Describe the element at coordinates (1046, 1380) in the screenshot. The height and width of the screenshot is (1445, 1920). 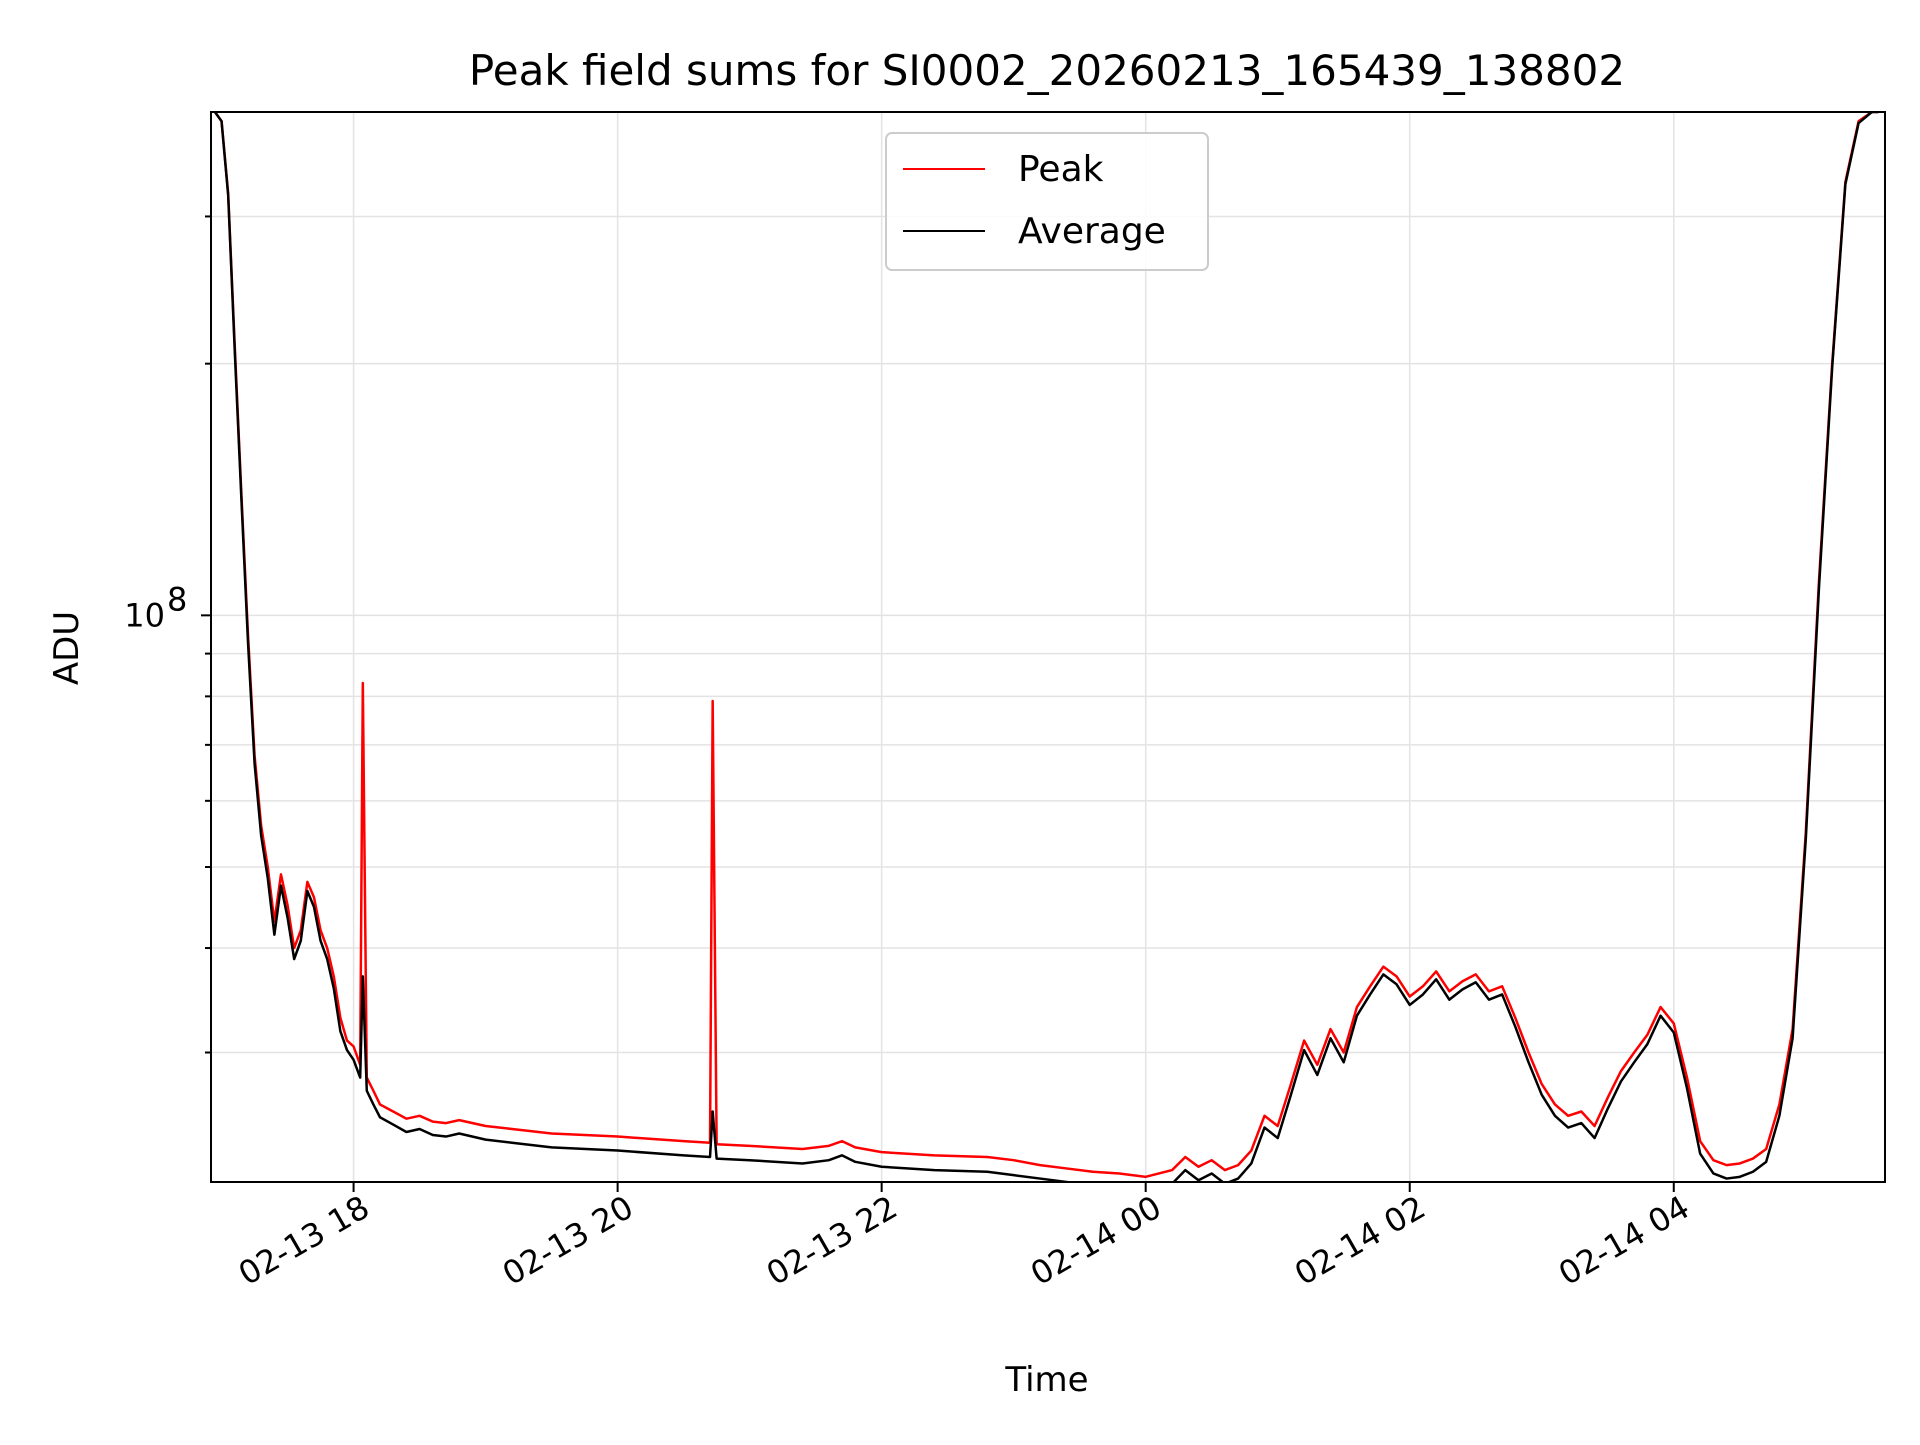
I see `x-axis-label: Time` at that location.